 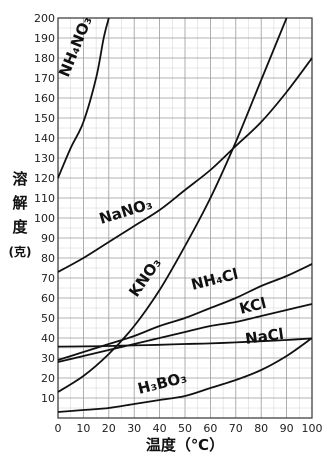 I want to click on x-tick-label: 20, so click(x=109, y=428).